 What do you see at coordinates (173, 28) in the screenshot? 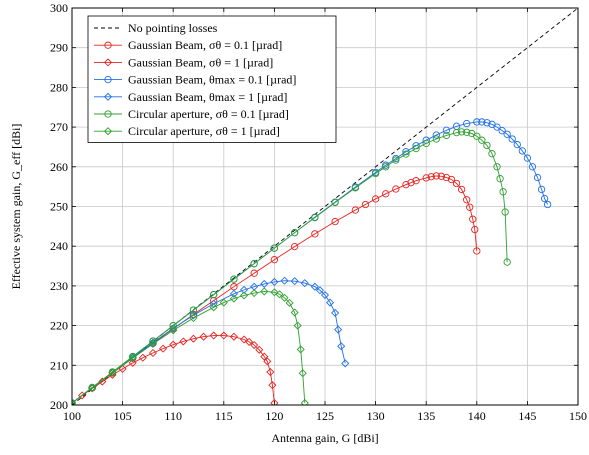
I see `legend-label: No pointing losses` at bounding box center [173, 28].